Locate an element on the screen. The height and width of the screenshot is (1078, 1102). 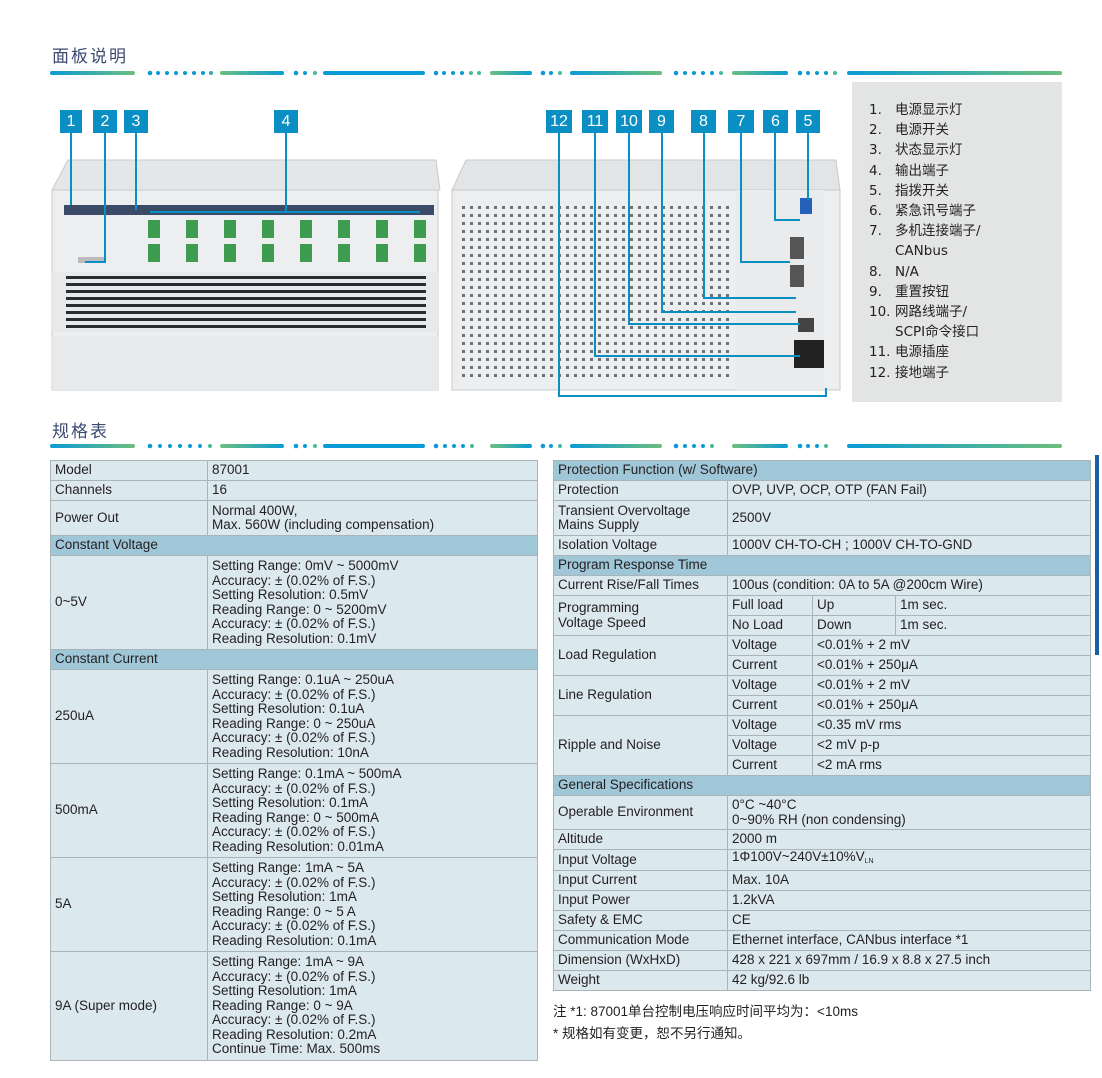
spec-value: OVP, UVP, OCP, OTP (FAN Fail) is located at coordinates (909, 490).